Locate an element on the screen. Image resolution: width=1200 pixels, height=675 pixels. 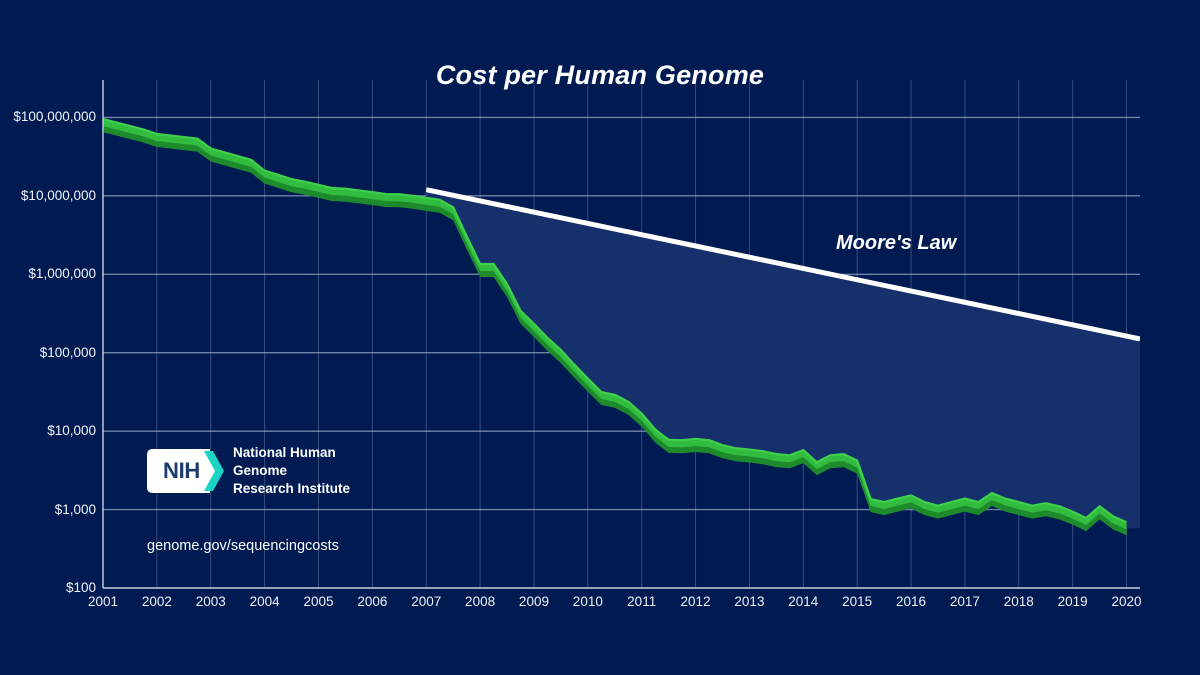
y-axis-tick-3: $100,000 is located at coordinates (67, 352).